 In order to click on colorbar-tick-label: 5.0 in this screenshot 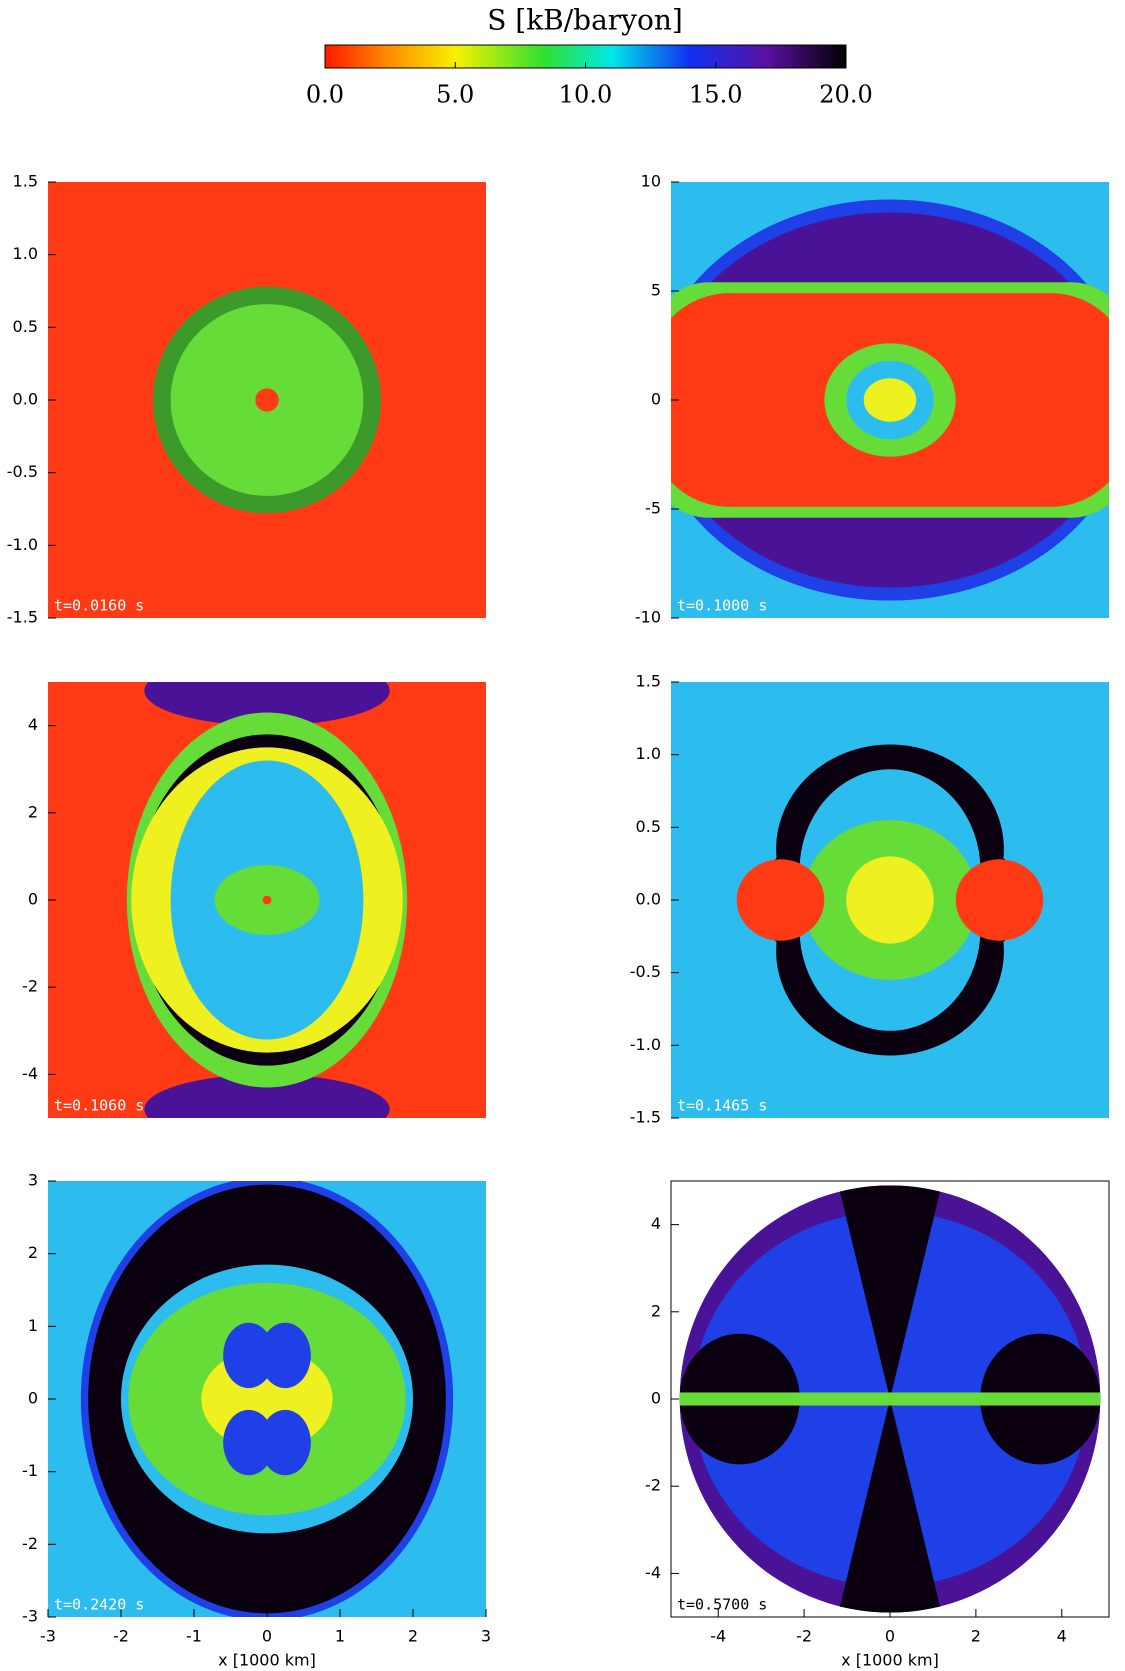, I will do `click(455, 95)`.